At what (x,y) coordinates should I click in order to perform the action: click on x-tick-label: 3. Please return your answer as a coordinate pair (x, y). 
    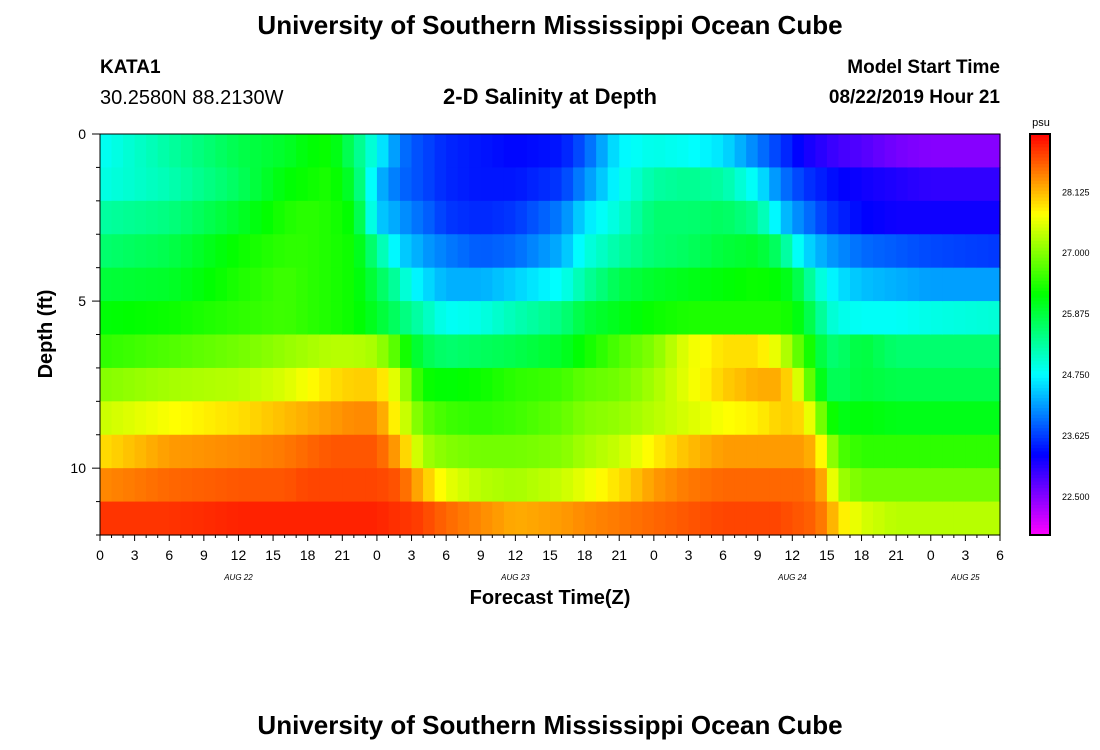
    Looking at the image, I should click on (965, 555).